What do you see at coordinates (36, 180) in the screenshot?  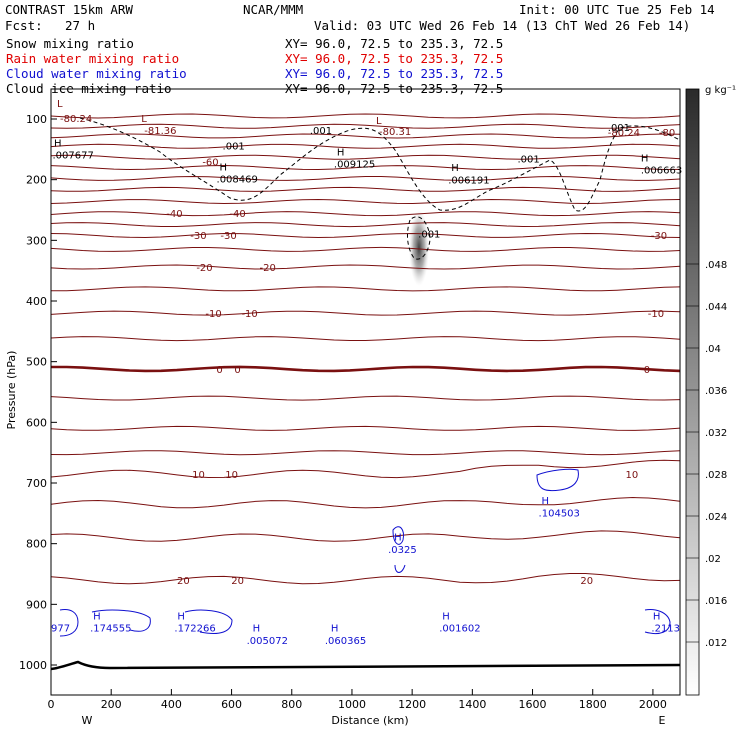 I see `y-tick-label: 200` at bounding box center [36, 180].